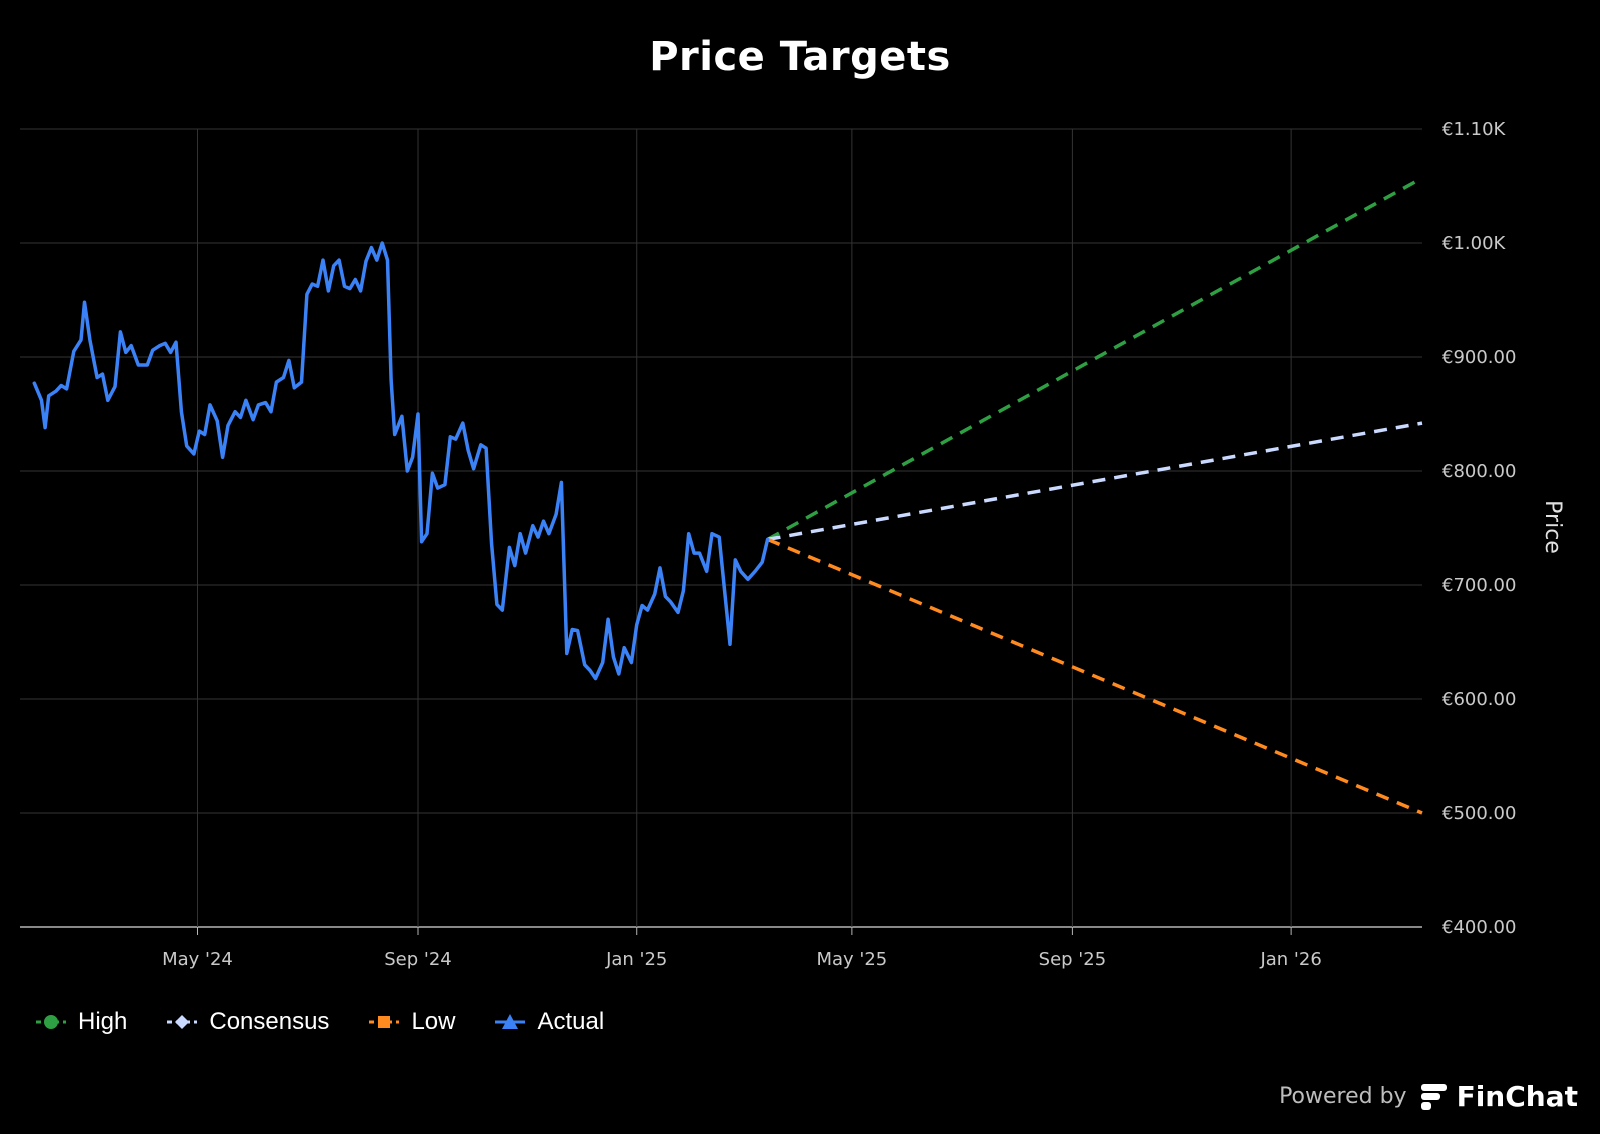 The image size is (1600, 1134). What do you see at coordinates (1517, 1096) in the screenshot?
I see `finchat-brand-name: FinChat` at bounding box center [1517, 1096].